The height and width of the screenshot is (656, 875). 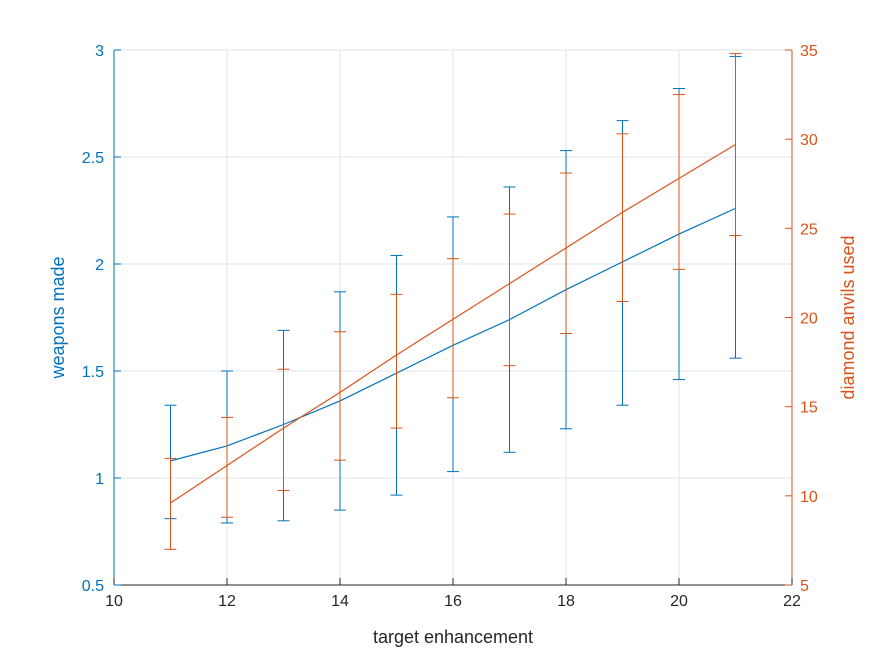 I want to click on right-y-tick-label: 20, so click(x=809, y=319).